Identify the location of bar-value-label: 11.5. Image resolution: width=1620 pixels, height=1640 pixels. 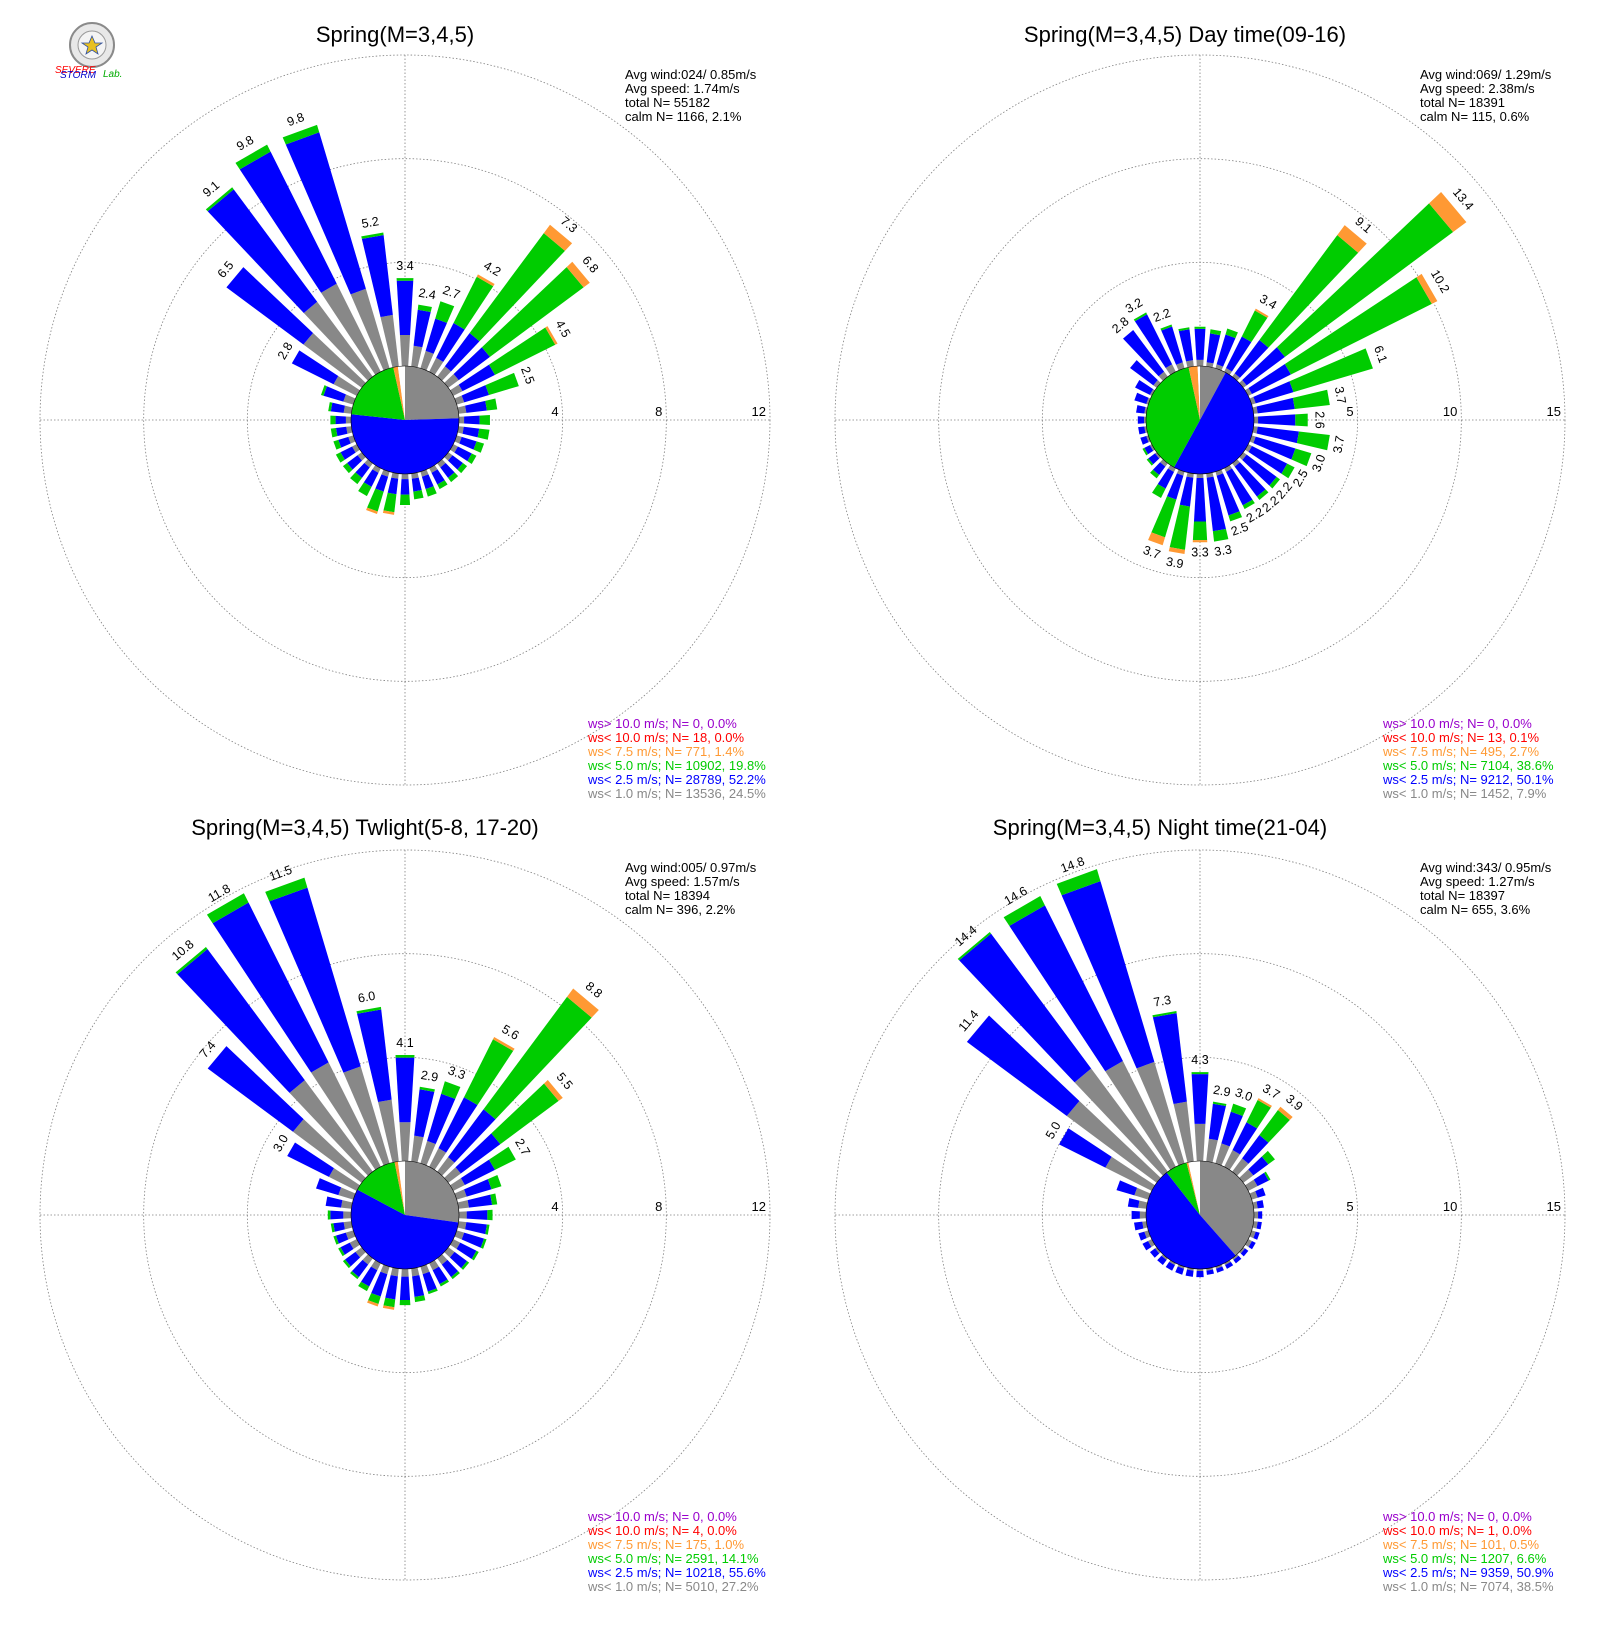
(280, 873).